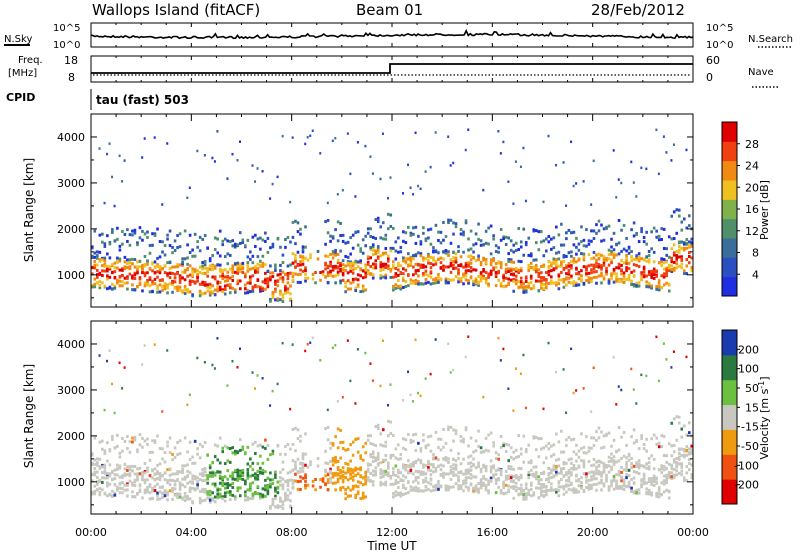 This screenshot has width=800, height=554. I want to click on x-tick-label: 08:00, so click(292, 532).